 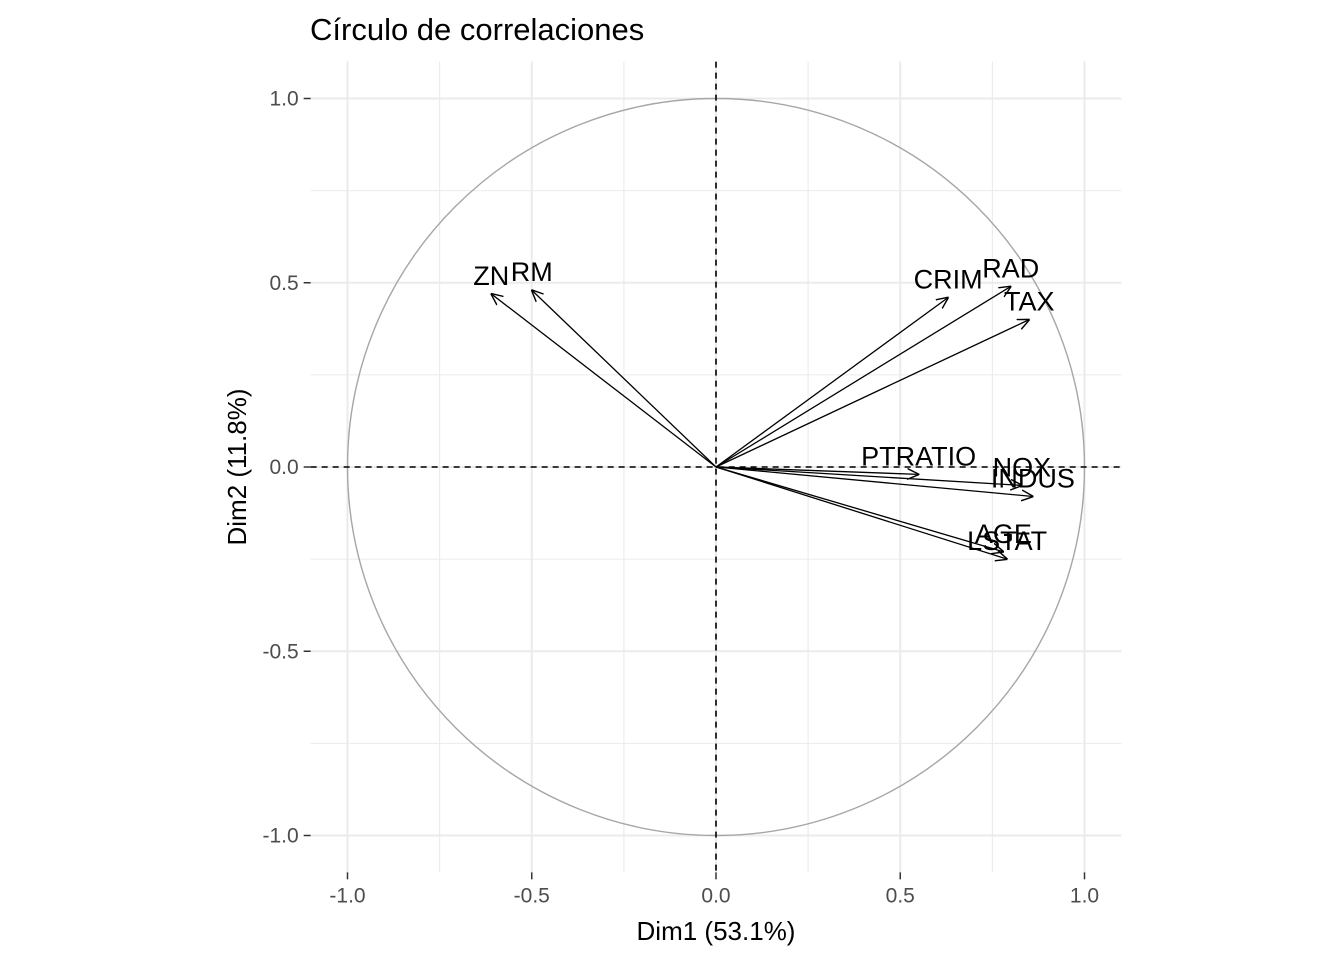 I want to click on arrow-lstat, so click(x=861, y=512).